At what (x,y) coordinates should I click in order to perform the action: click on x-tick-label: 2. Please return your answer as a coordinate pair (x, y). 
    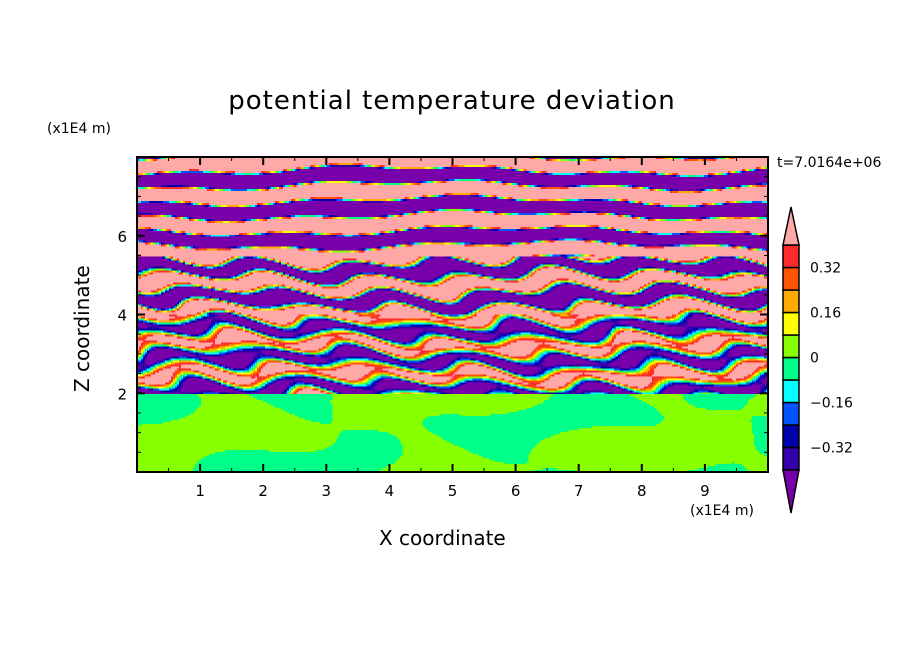
    Looking at the image, I should click on (263, 491).